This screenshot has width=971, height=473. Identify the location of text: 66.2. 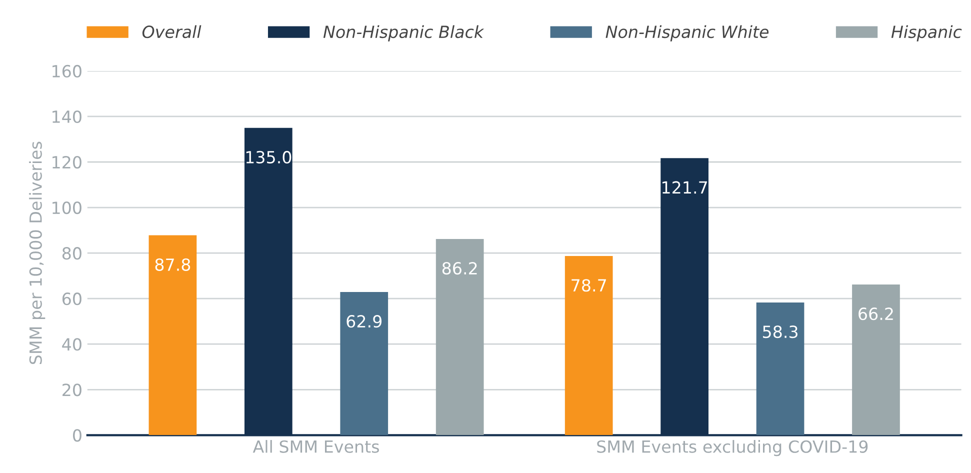
(875, 314).